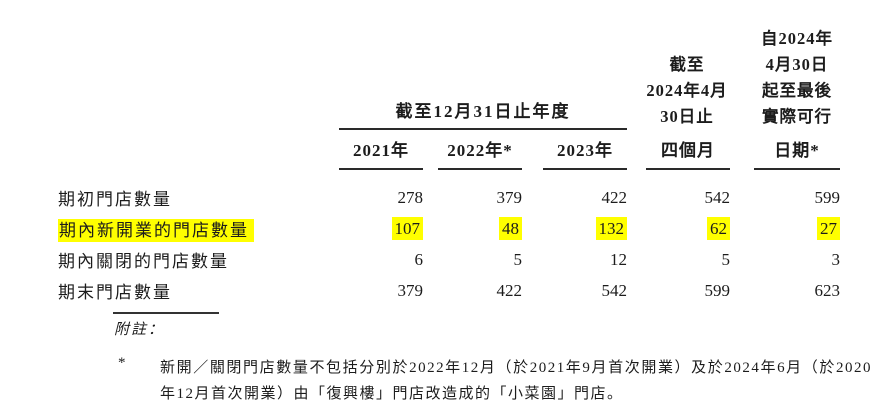 This screenshot has height=418, width=880. What do you see at coordinates (122, 363) in the screenshot?
I see `footnote-marker: *` at bounding box center [122, 363].